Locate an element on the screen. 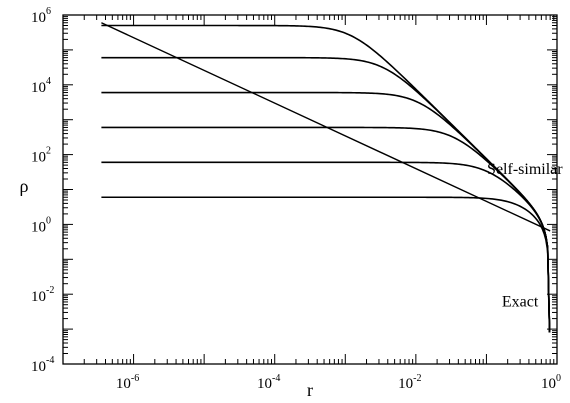 The image size is (570, 403). x-tick-label: 10⁻⁴ is located at coordinates (268, 382).